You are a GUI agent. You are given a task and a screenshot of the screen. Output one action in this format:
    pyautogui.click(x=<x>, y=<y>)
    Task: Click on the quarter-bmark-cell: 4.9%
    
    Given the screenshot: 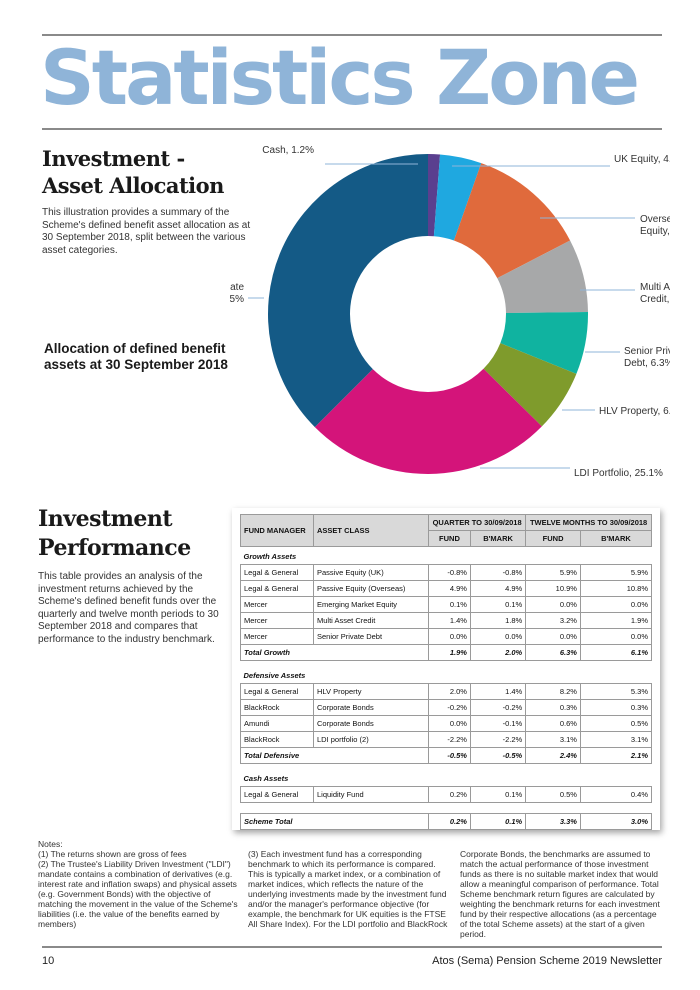 What is the action you would take?
    pyautogui.click(x=498, y=588)
    